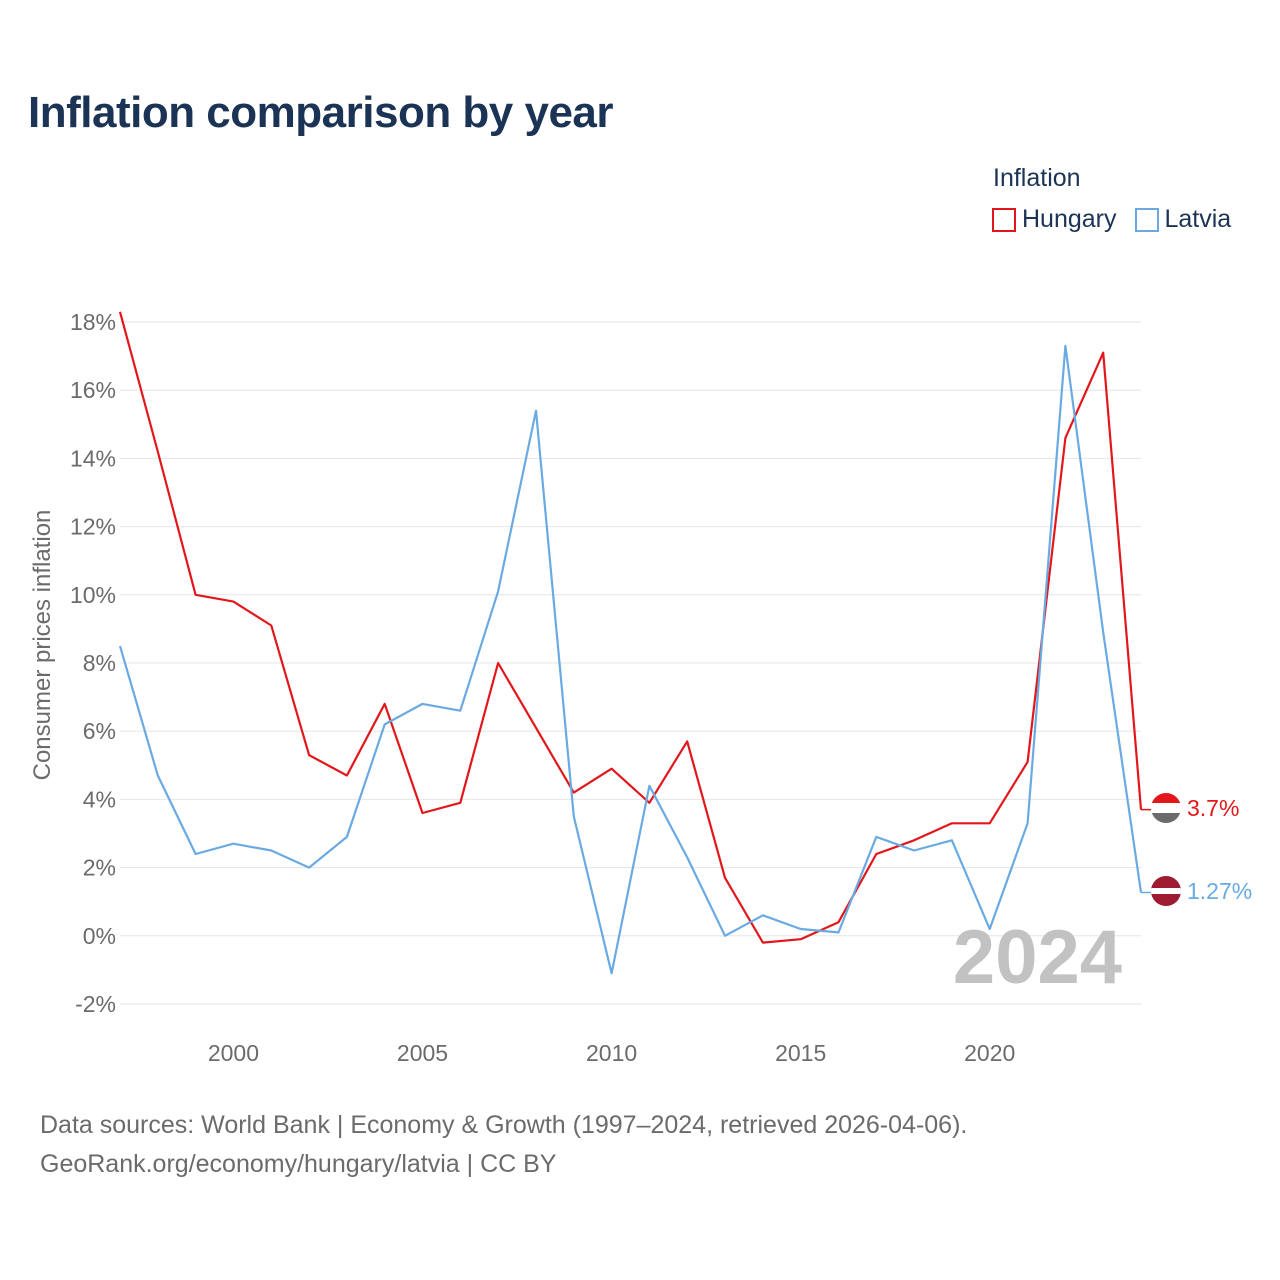  What do you see at coordinates (1166, 891) in the screenshot?
I see `latvia-flag-icon` at bounding box center [1166, 891].